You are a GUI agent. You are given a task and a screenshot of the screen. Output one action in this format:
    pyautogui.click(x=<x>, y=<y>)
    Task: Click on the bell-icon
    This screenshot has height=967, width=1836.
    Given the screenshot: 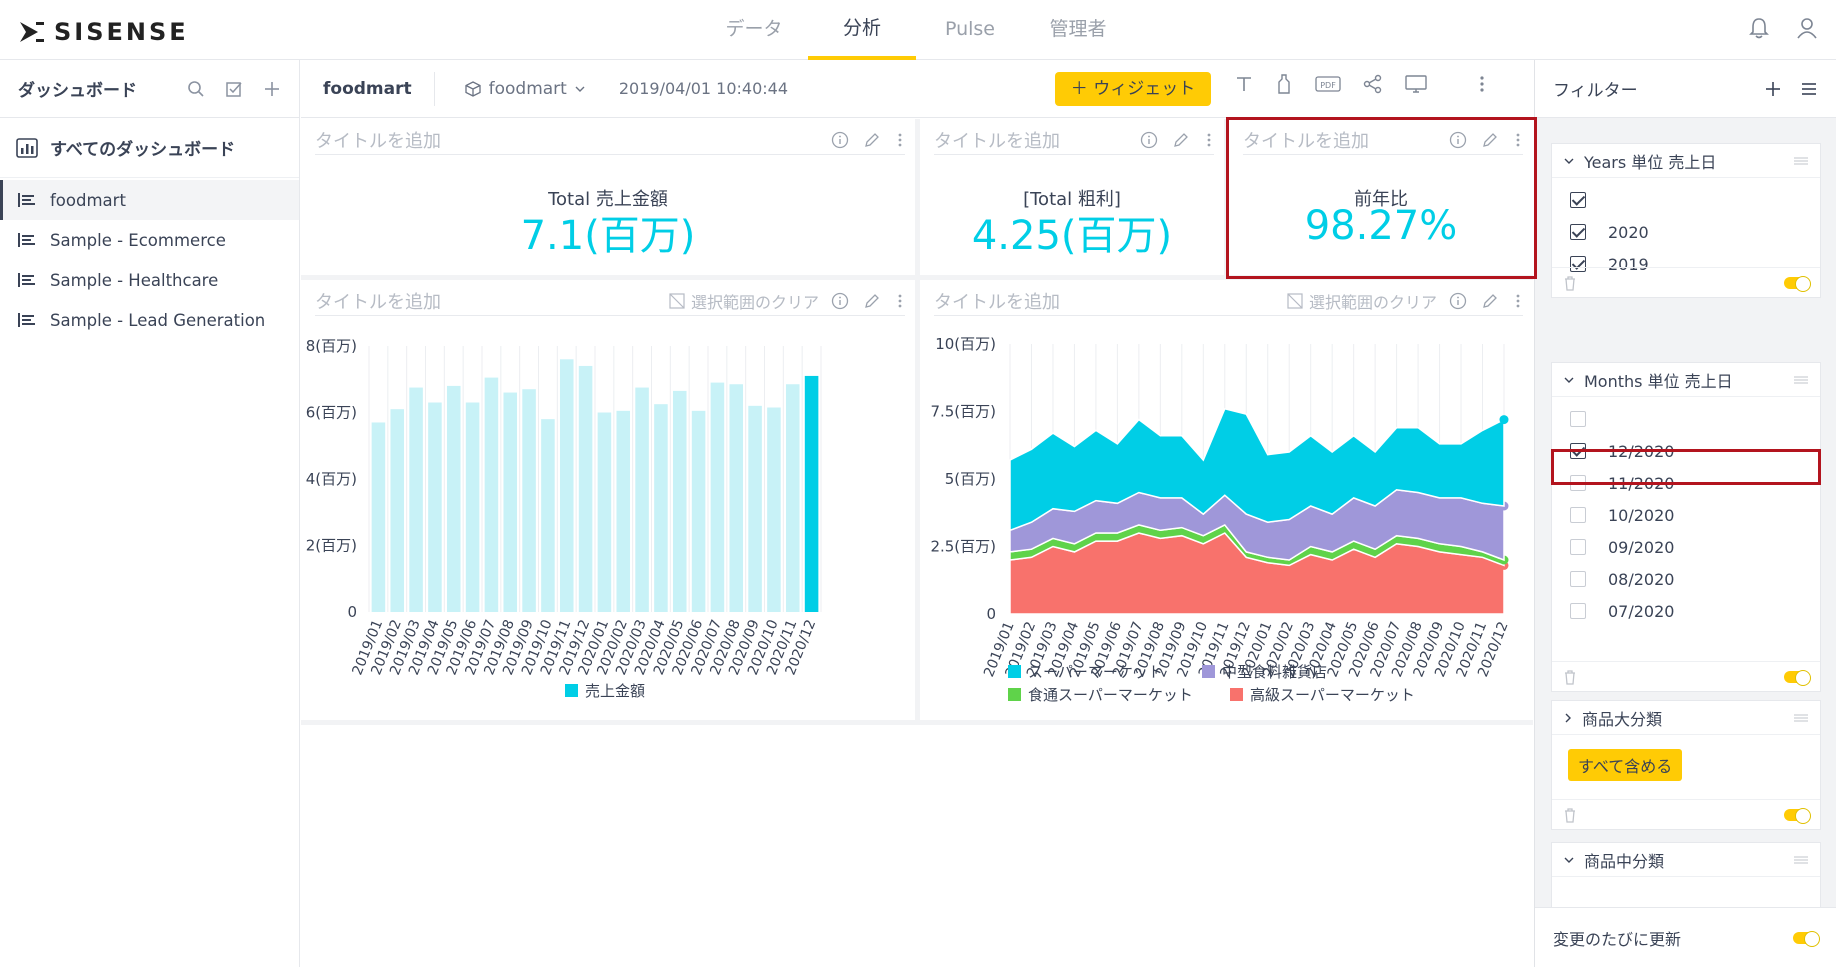 What is the action you would take?
    pyautogui.click(x=1759, y=28)
    